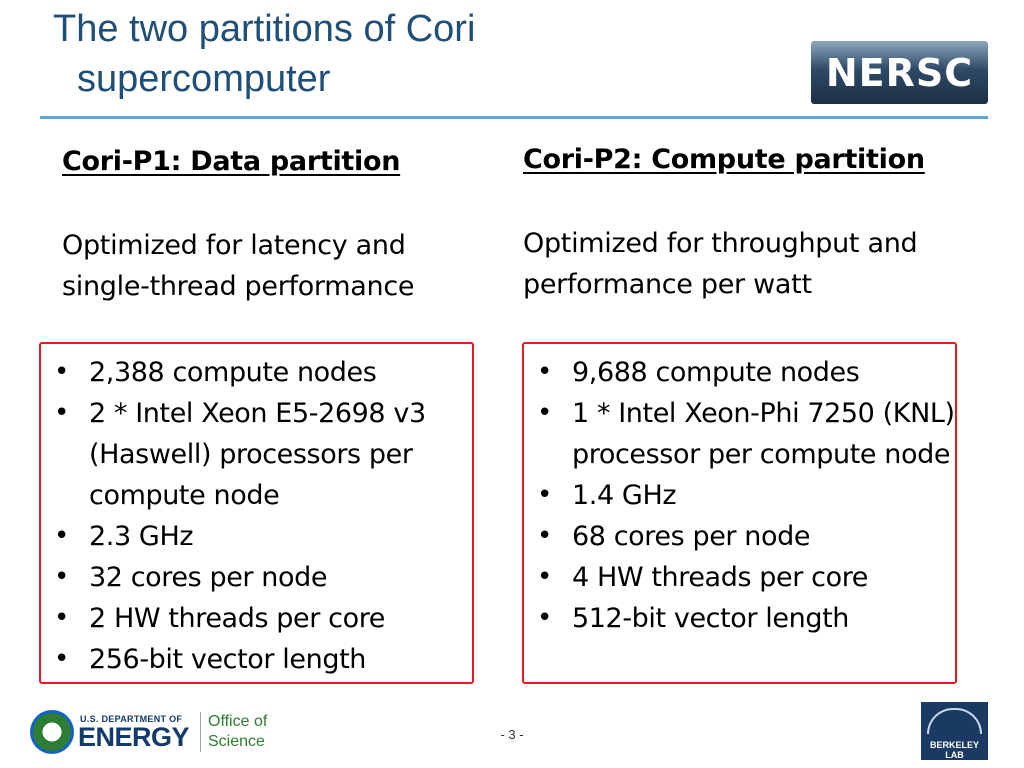 This screenshot has width=1024, height=768. Describe the element at coordinates (514, 117) in the screenshot. I see `title-divider` at that location.